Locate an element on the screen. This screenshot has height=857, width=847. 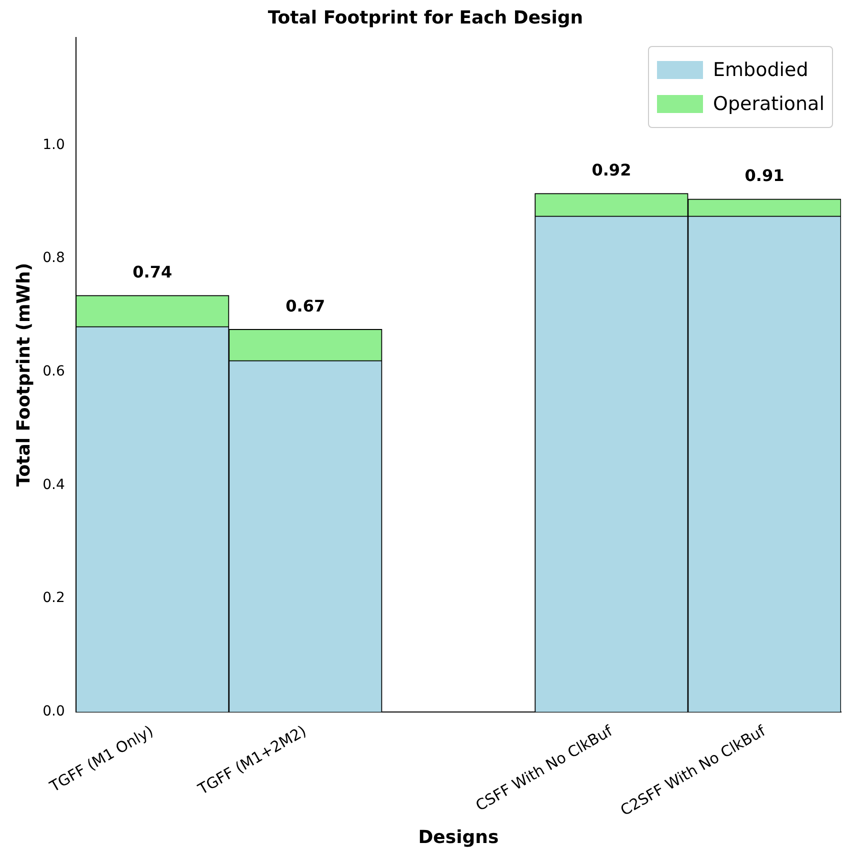
x-axis-title: Designs is located at coordinates (458, 837).